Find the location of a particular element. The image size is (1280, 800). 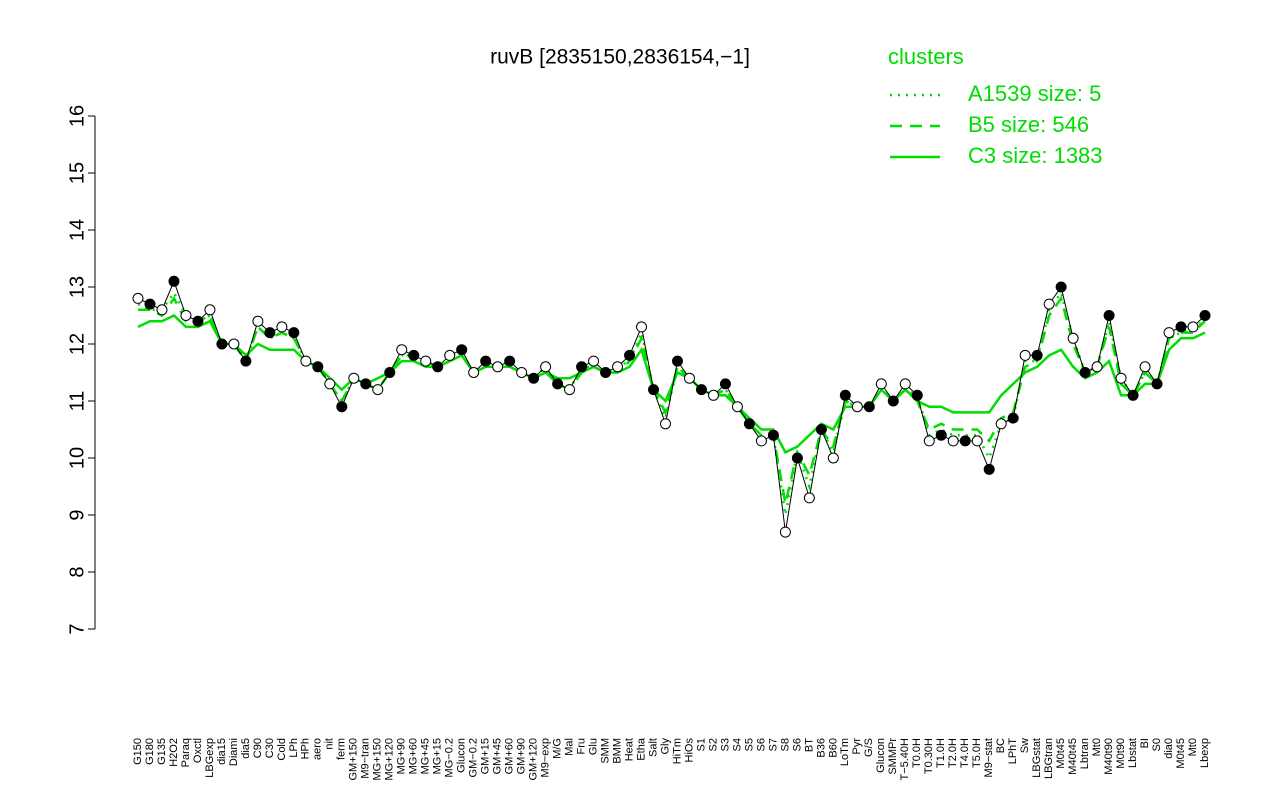

x-tick-label: M0t90 is located at coordinates (1121, 753).